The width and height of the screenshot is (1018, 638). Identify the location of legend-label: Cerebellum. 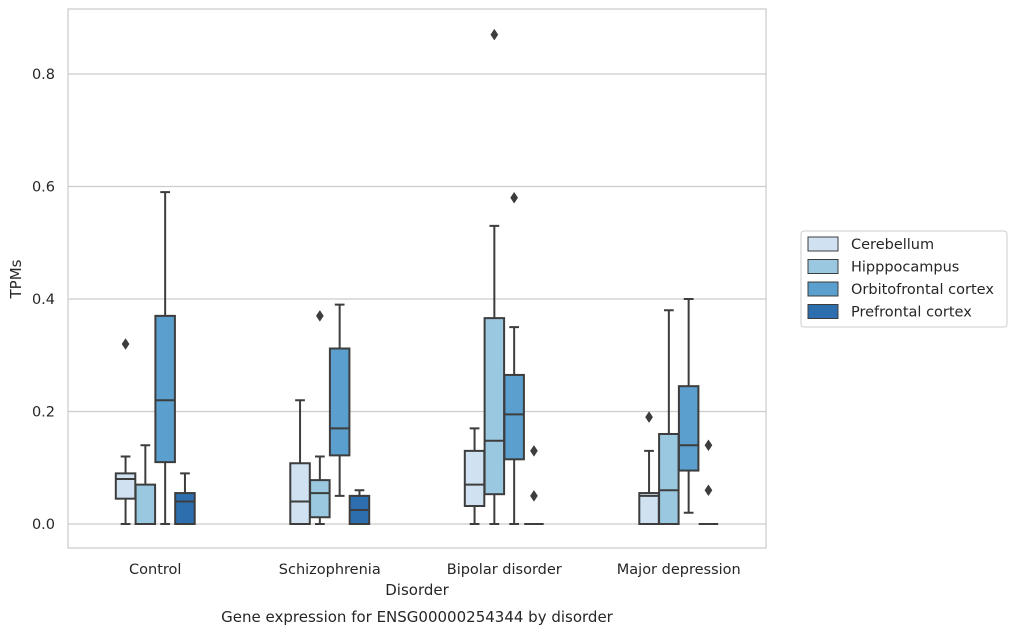
(892, 245).